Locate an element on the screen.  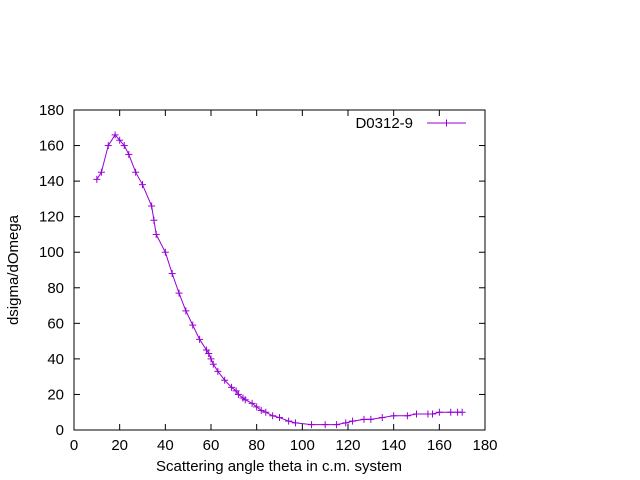
y-tick-label: 80 is located at coordinates (55, 288).